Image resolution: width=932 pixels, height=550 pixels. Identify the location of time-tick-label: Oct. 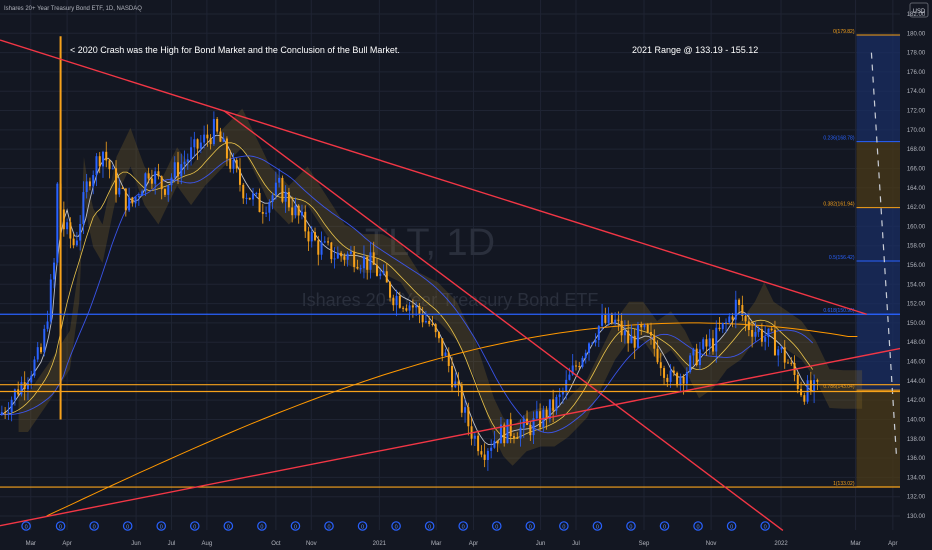
(276, 544).